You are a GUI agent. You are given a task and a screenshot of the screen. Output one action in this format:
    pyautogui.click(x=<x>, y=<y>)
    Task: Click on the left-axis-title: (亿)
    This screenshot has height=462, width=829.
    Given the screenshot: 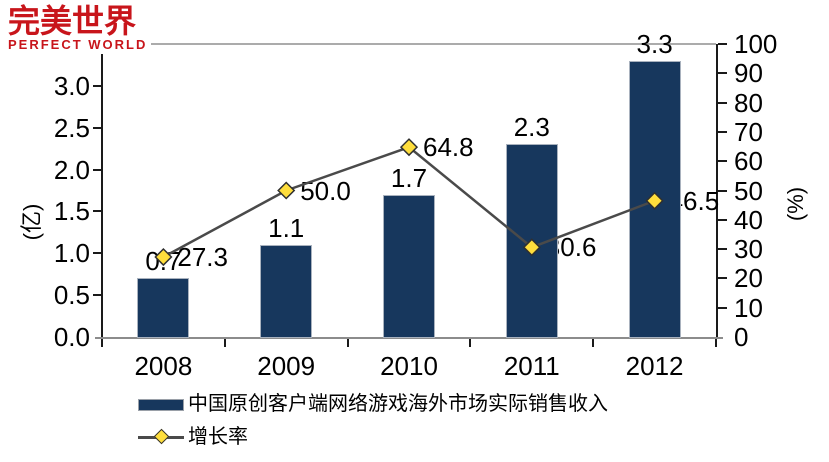 What is the action you would take?
    pyautogui.click(x=31, y=222)
    